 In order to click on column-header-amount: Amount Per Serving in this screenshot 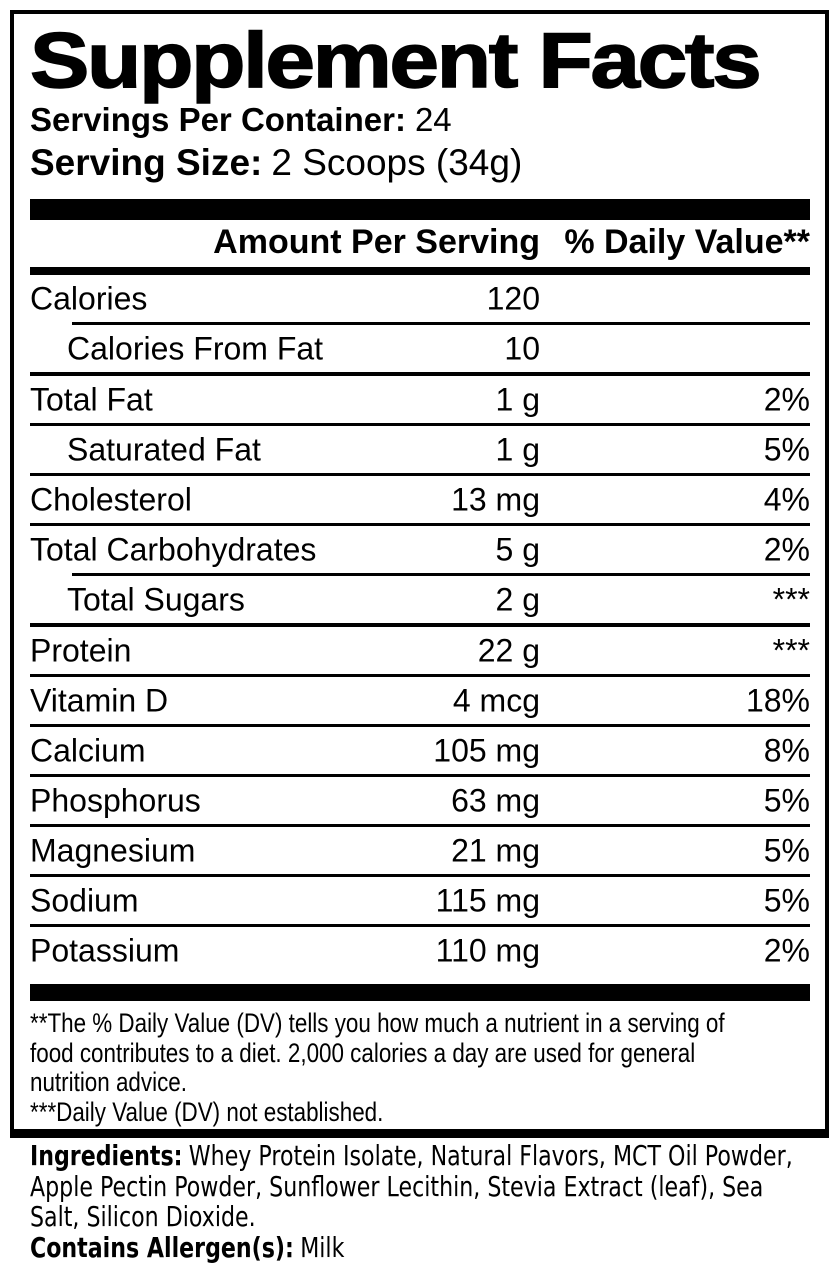, I will do `click(376, 242)`.